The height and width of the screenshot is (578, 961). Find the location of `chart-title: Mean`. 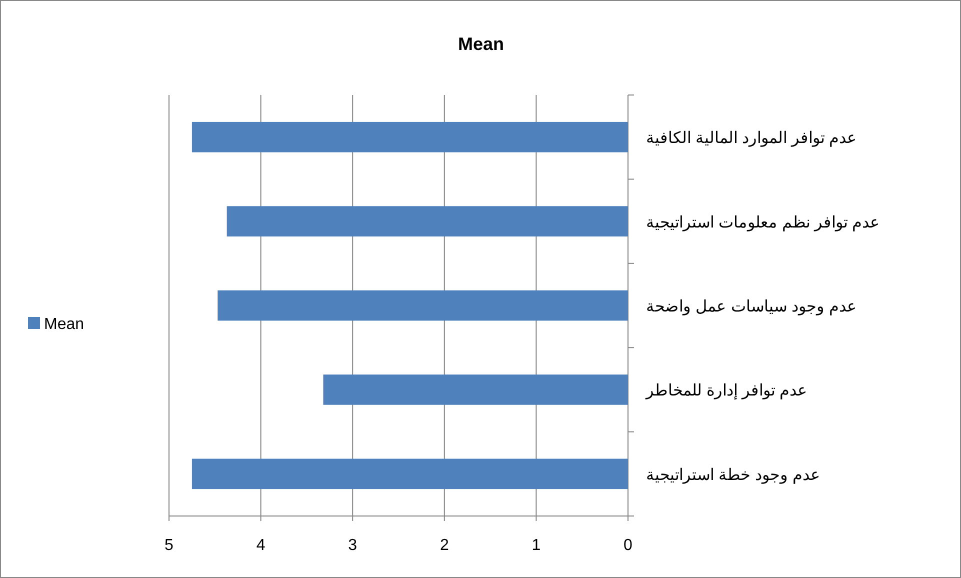

chart-title: Mean is located at coordinates (481, 44).